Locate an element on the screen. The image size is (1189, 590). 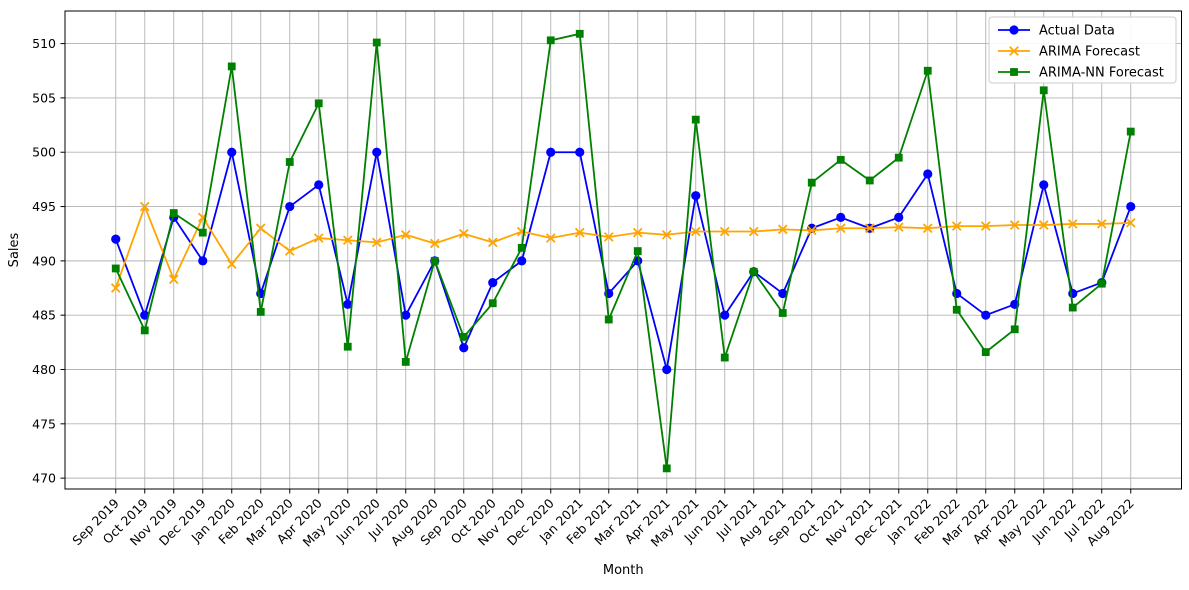
y-tick-label: 505 is located at coordinates (44, 97).